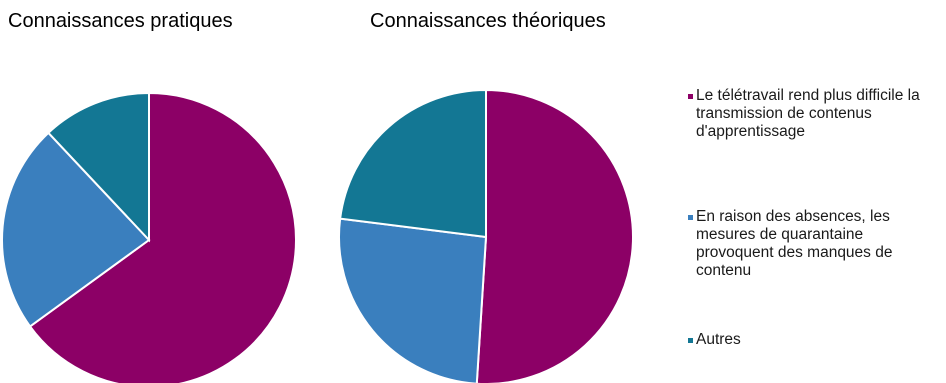 The height and width of the screenshot is (383, 946). What do you see at coordinates (690, 340) in the screenshot?
I see `legend-swatch-autres` at bounding box center [690, 340].